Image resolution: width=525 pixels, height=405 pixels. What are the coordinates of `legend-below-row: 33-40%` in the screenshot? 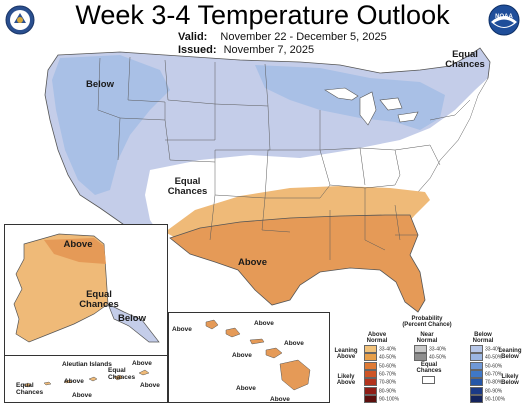 It's located at (487, 349).